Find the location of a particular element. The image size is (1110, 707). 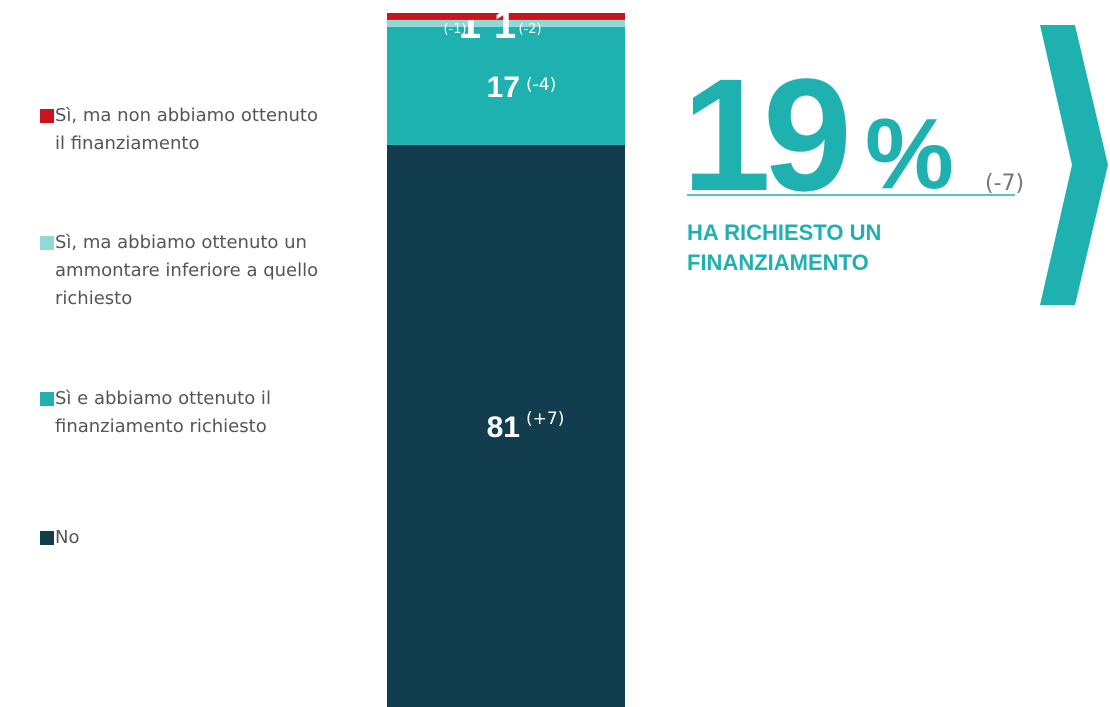

value-label: 1 is located at coordinates (505, 25).